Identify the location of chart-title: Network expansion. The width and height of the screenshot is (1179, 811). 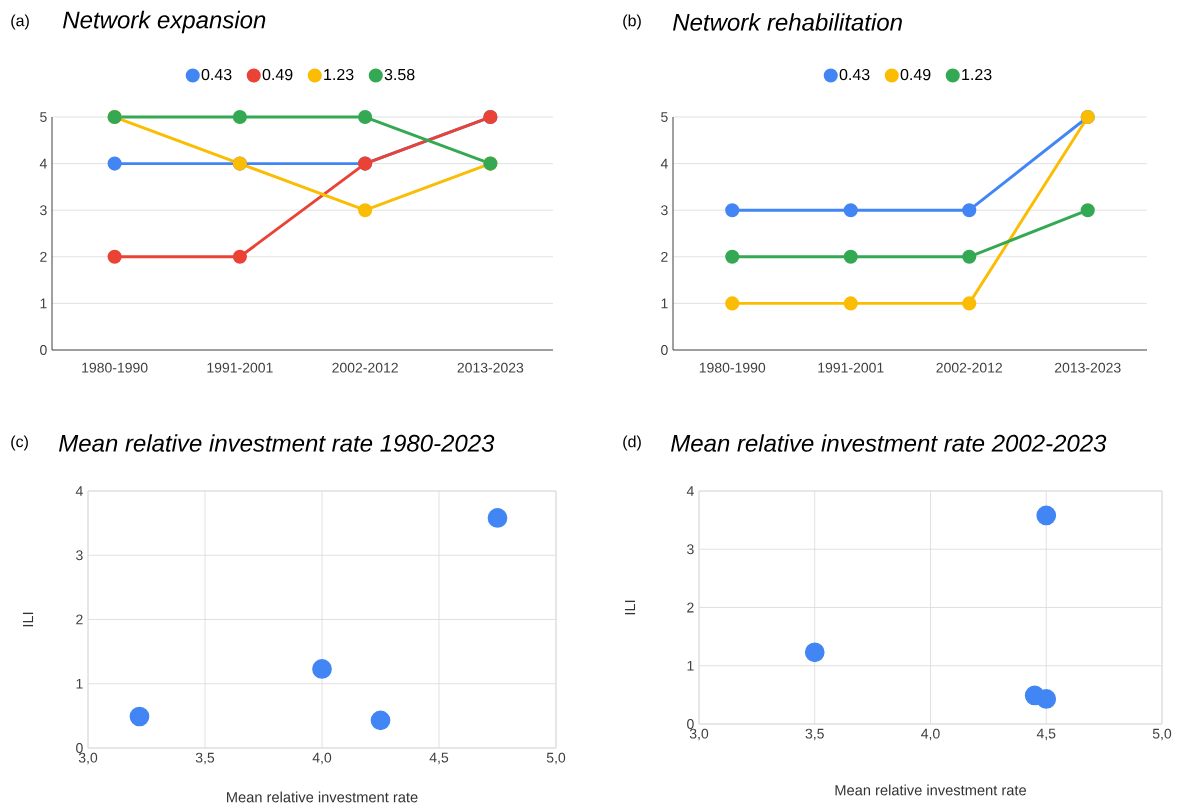
(164, 22).